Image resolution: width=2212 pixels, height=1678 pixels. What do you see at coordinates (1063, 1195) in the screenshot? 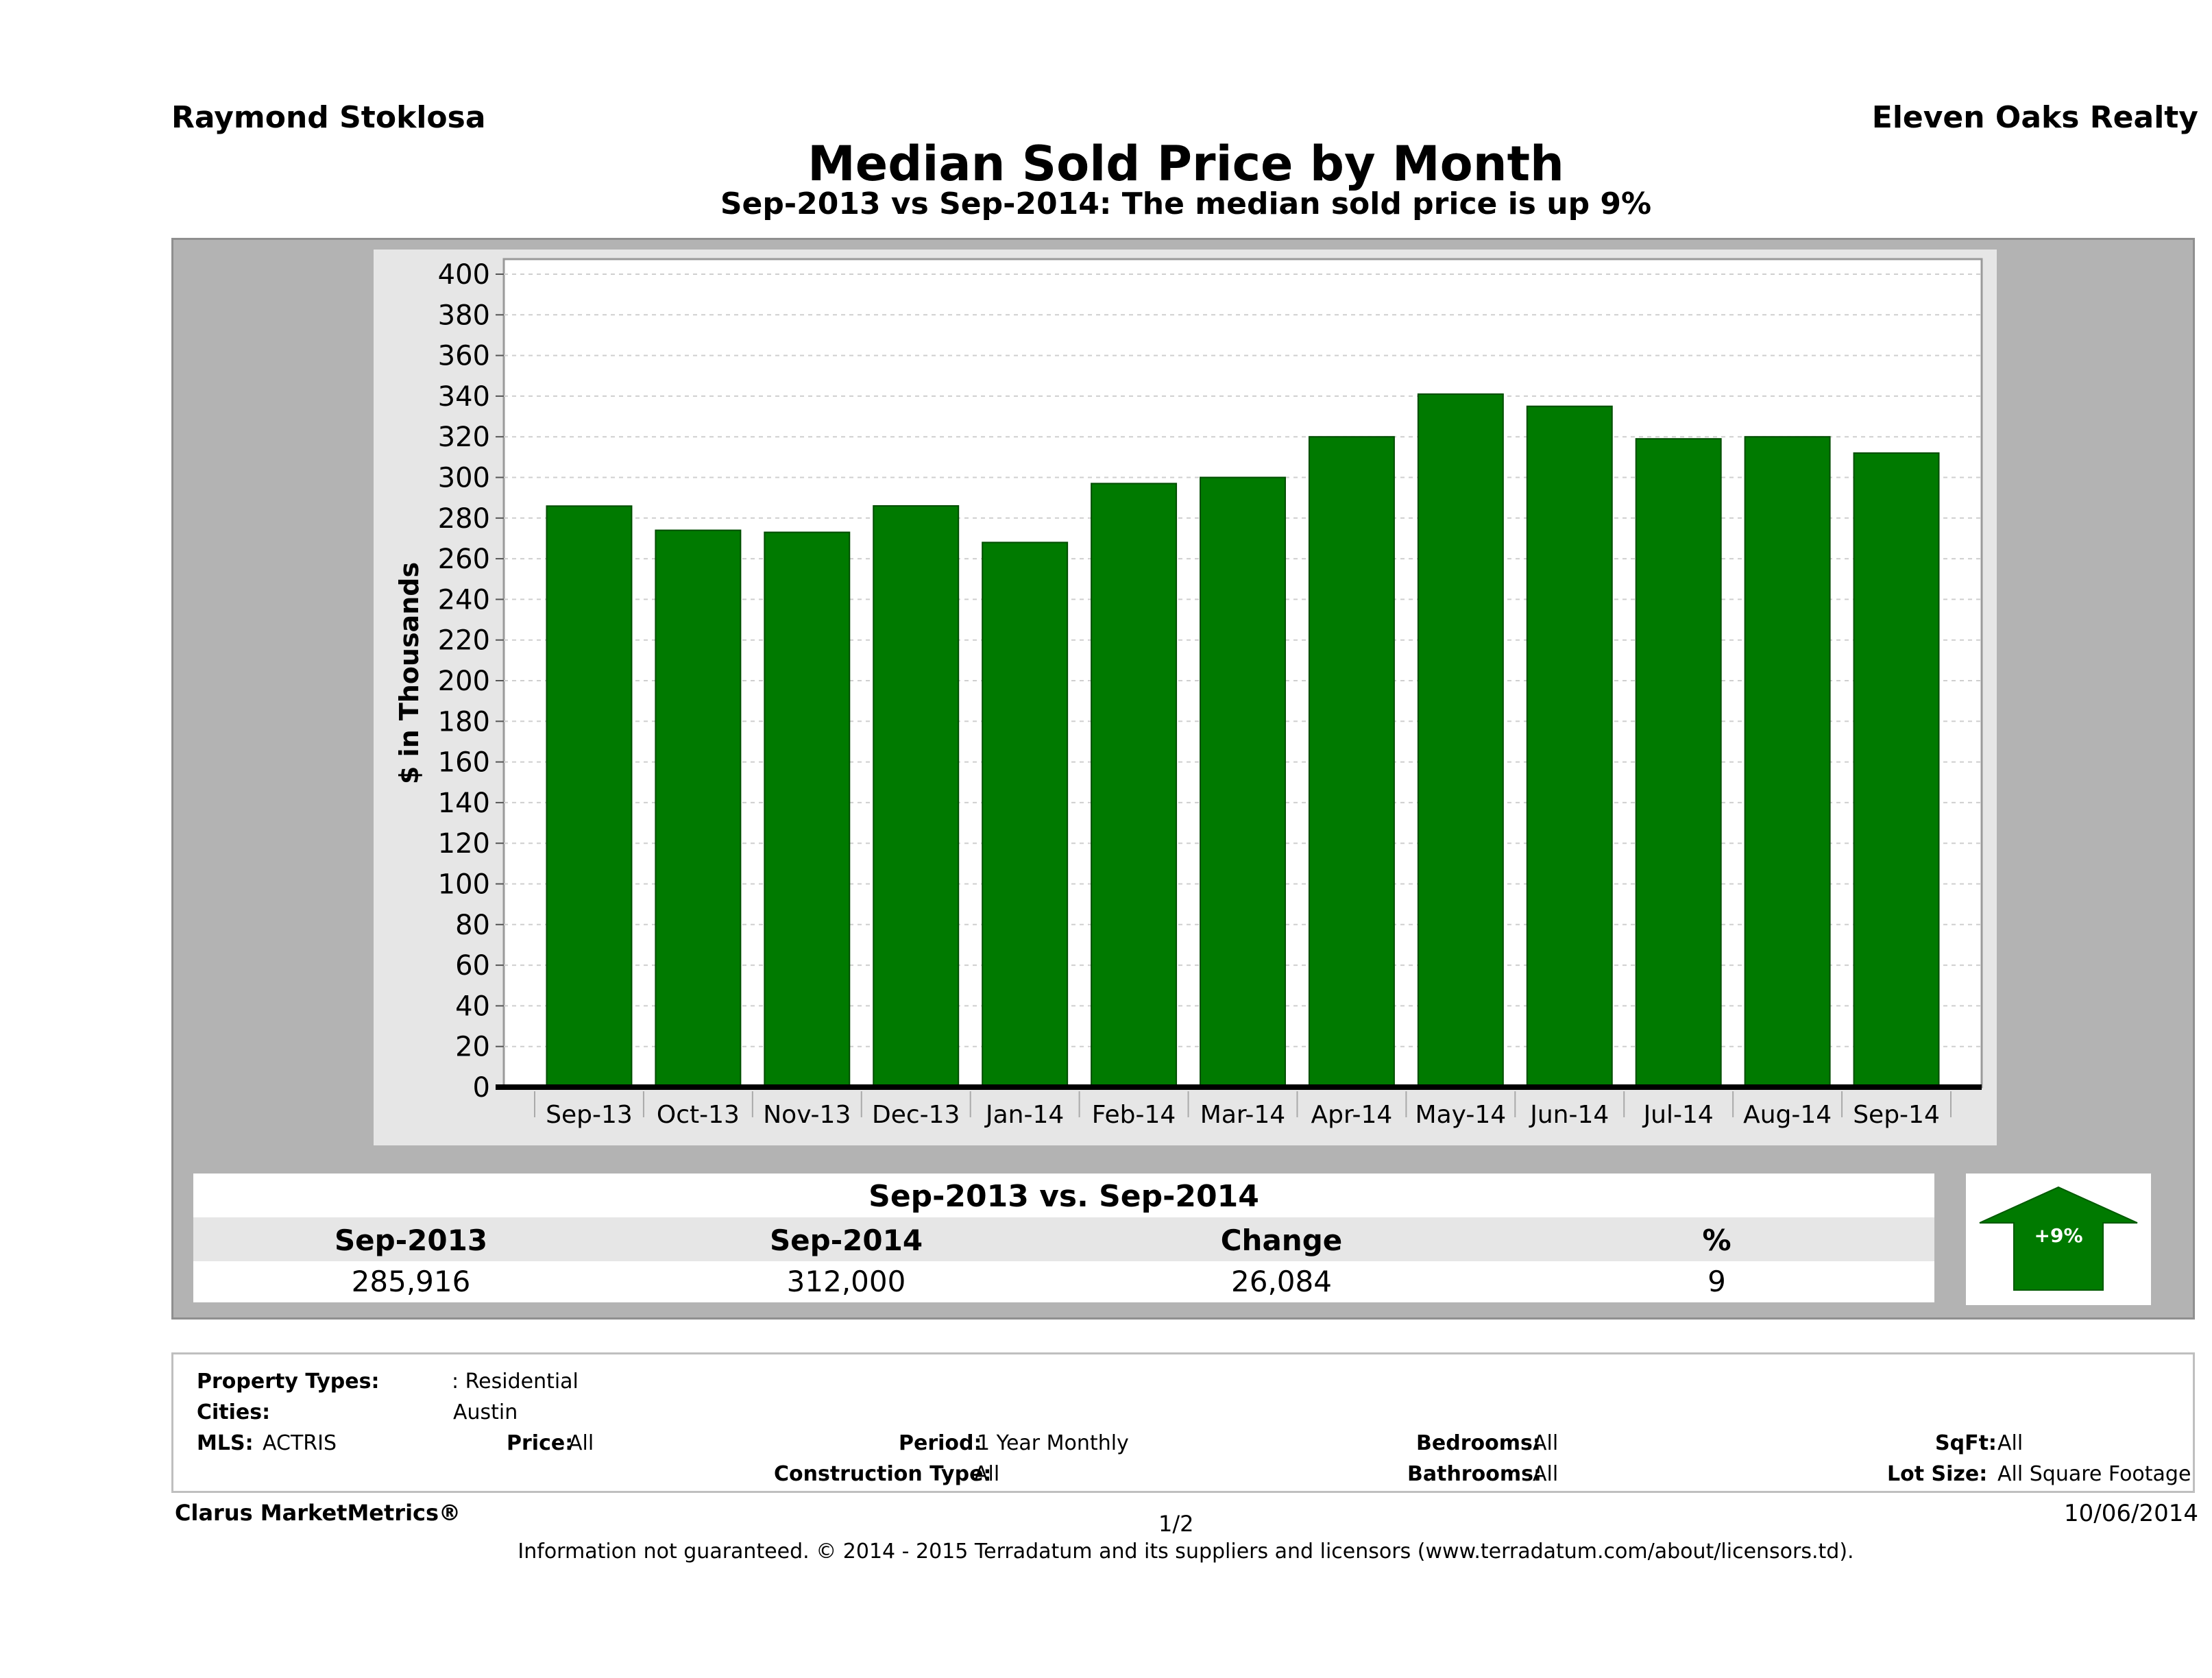
I see `comparison-heading: Sep-2013 vs. Sep-2014` at bounding box center [1063, 1195].